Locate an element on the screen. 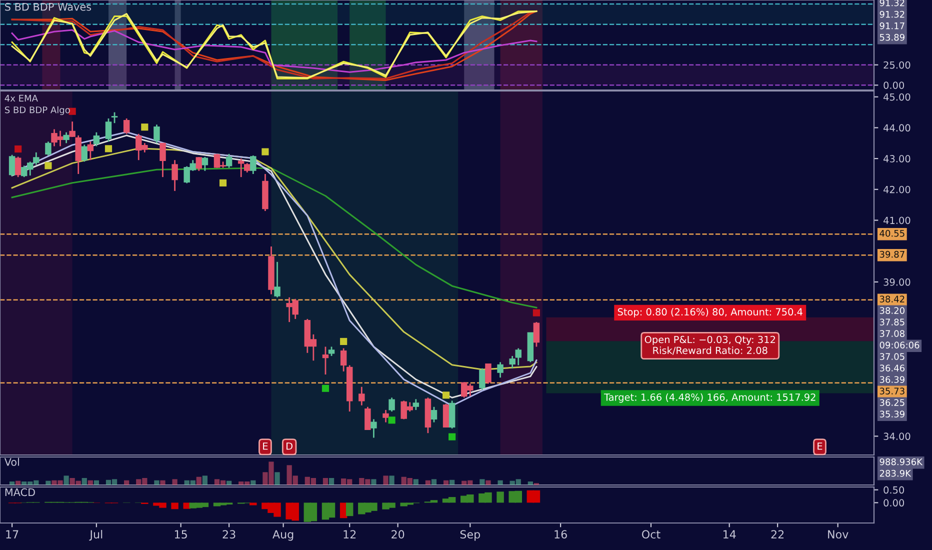 The image size is (932, 550). text: 53.89 is located at coordinates (892, 37).